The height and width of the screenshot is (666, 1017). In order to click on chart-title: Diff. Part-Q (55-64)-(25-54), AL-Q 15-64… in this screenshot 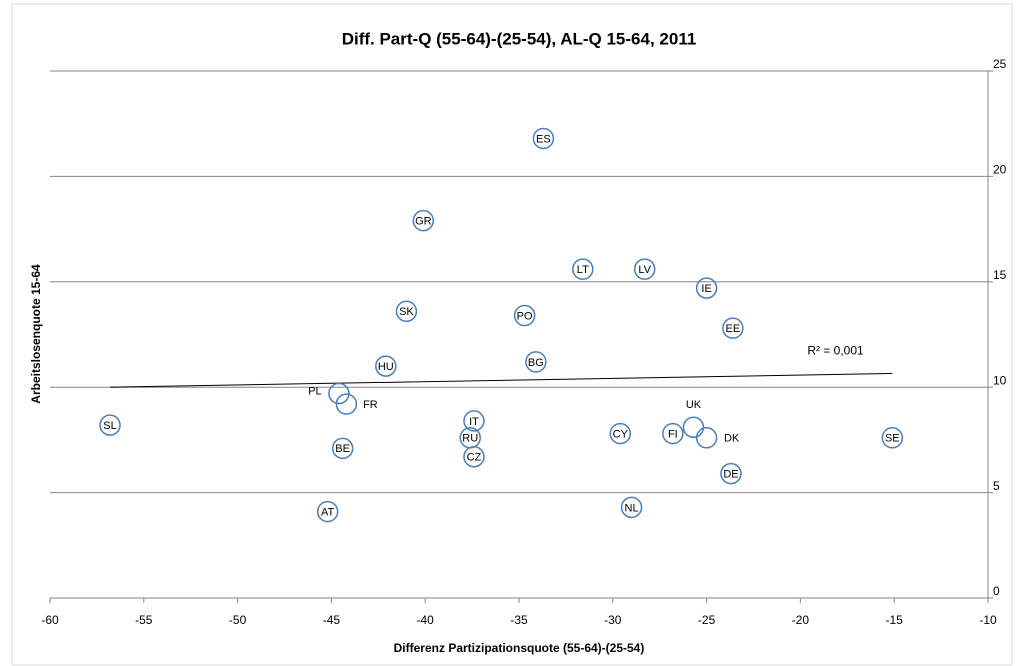, I will do `click(519, 38)`.